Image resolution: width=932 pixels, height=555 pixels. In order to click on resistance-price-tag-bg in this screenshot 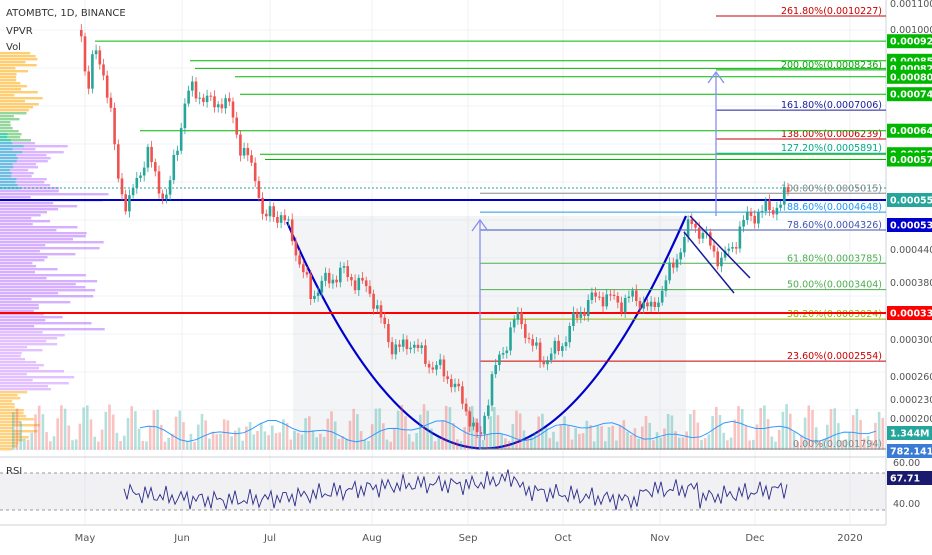, I will do `click(909, 76)`.